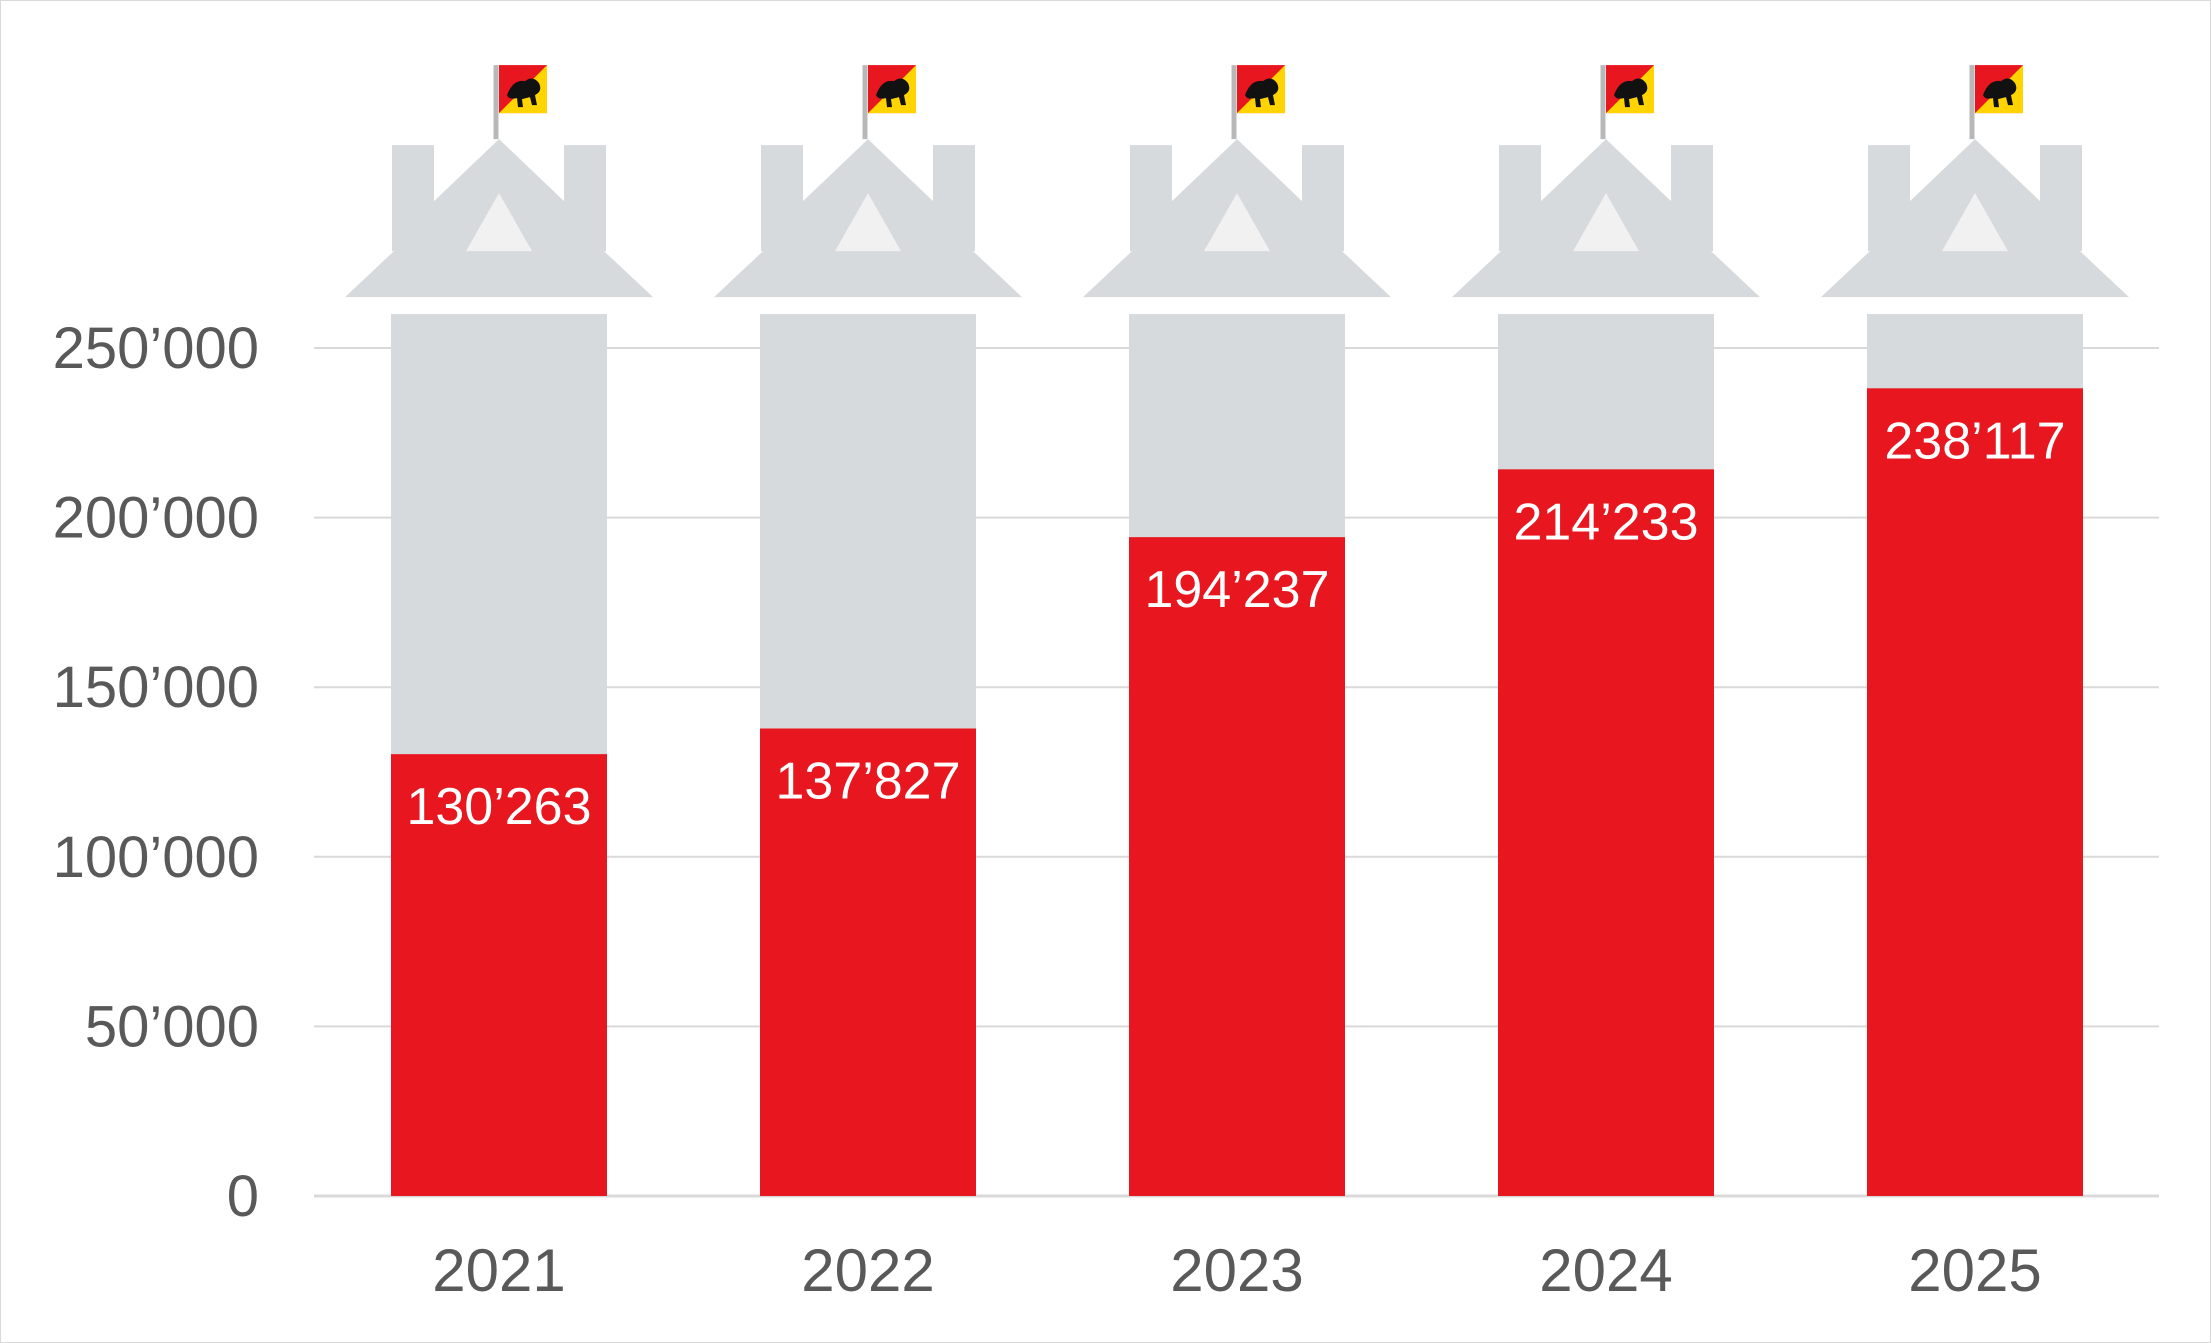 The image size is (2211, 1343). Describe the element at coordinates (498, 1270) in the screenshot. I see `x-tick-label-2021: 2021` at that location.